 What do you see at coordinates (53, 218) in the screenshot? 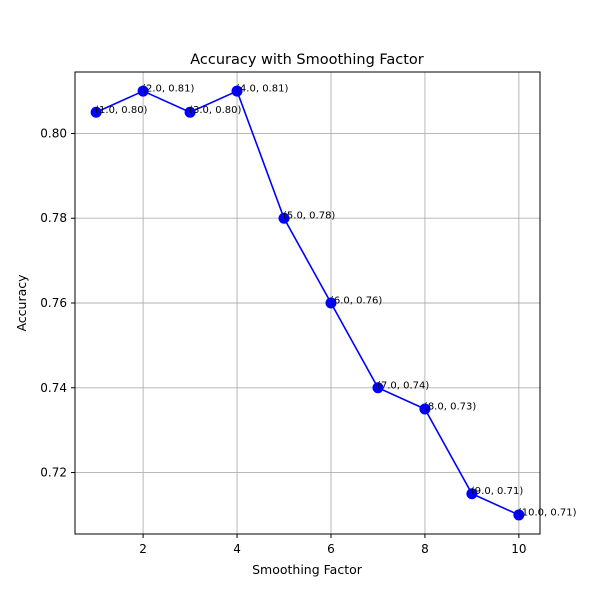
I see `y-tick-label: 0.78` at bounding box center [53, 218].